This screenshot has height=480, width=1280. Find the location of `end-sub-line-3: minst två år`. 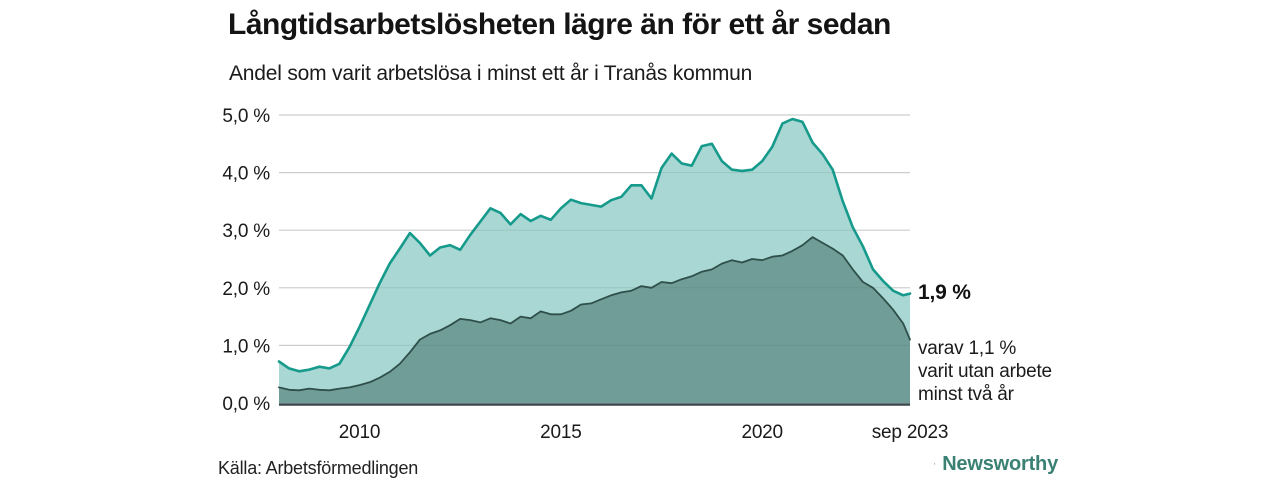

end-sub-line-3: minst två år is located at coordinates (966, 394).